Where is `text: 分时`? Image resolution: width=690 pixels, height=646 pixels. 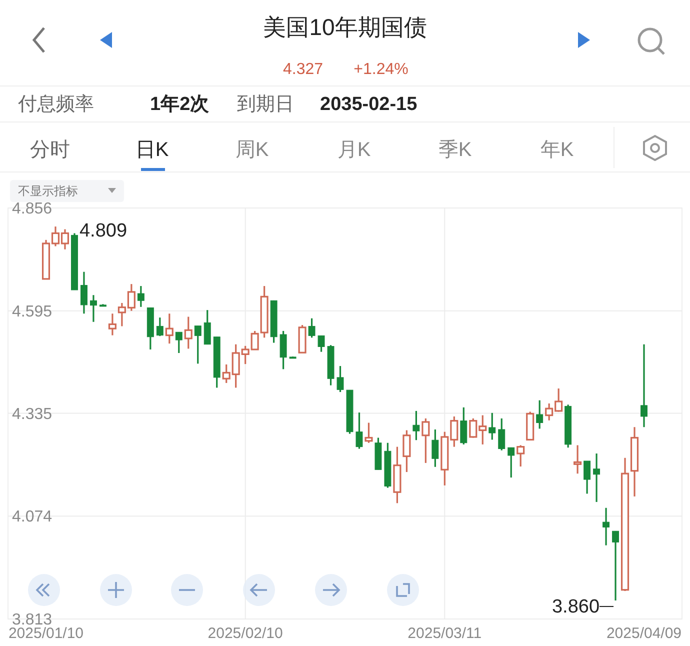
text: 分时 is located at coordinates (50, 150).